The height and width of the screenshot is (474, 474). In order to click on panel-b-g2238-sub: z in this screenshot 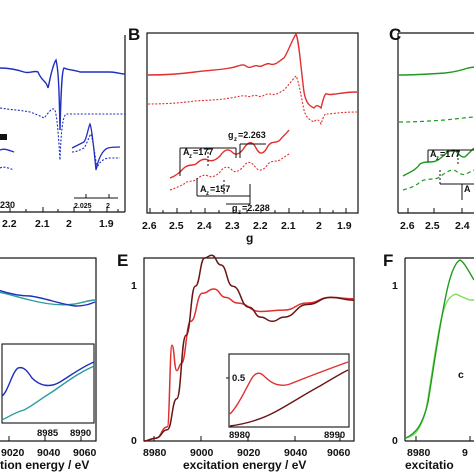, I will do `click(239, 213)`.